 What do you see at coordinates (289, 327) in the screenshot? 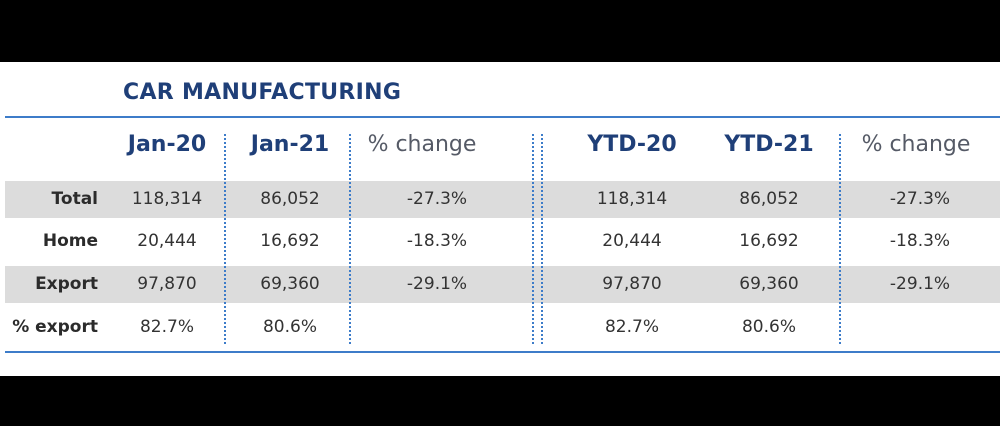
I see `cell-jan-21: 80.6%` at bounding box center [289, 327].